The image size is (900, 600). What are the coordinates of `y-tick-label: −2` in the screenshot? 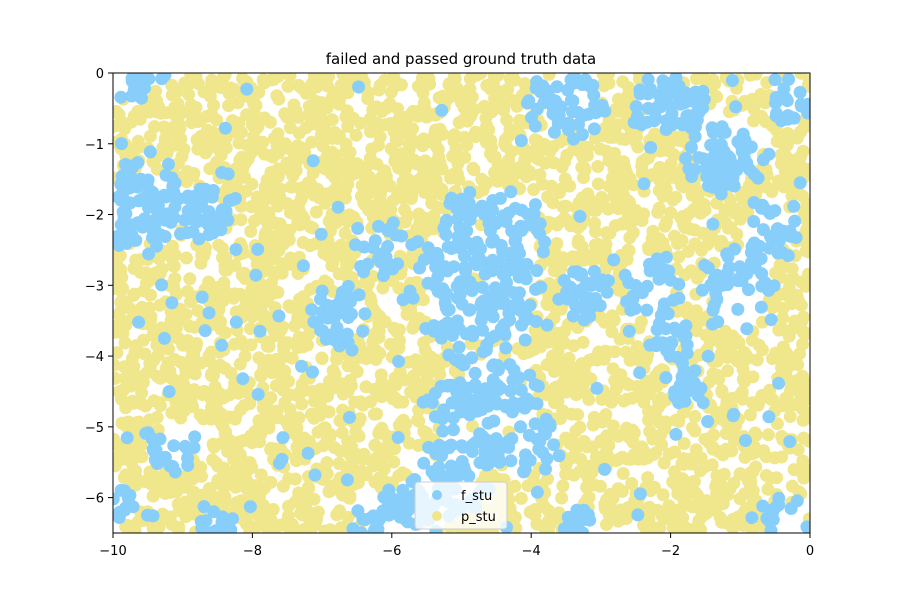 It's located at (94, 216).